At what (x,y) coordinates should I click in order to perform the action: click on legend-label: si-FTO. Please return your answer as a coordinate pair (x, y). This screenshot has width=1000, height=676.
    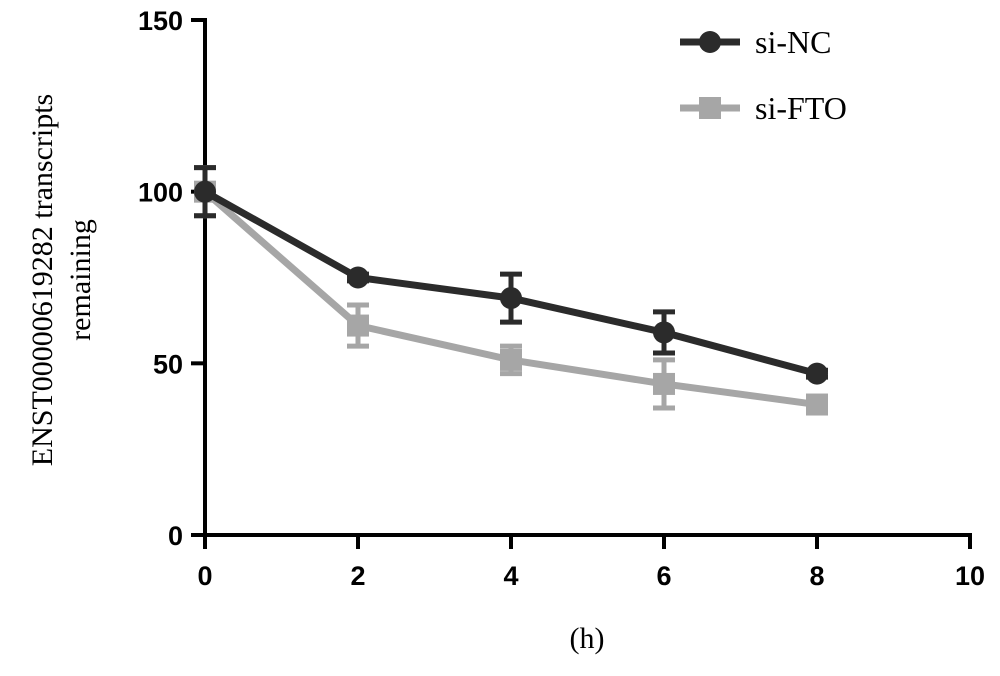
    Looking at the image, I should click on (801, 108).